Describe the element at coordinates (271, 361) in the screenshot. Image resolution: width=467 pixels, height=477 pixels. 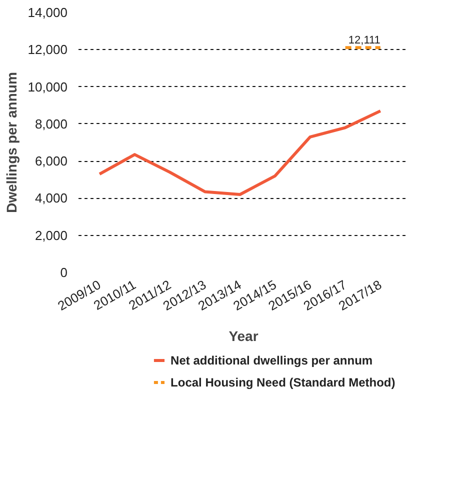
I see `legend-label: Net additional dwellings per annum` at that location.